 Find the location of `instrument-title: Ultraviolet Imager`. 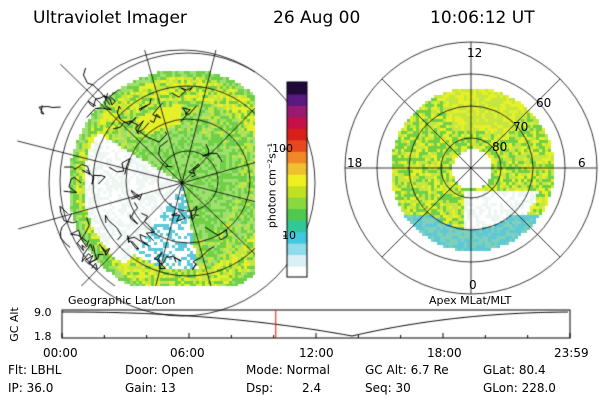

instrument-title: Ultraviolet Imager is located at coordinates (110, 18).